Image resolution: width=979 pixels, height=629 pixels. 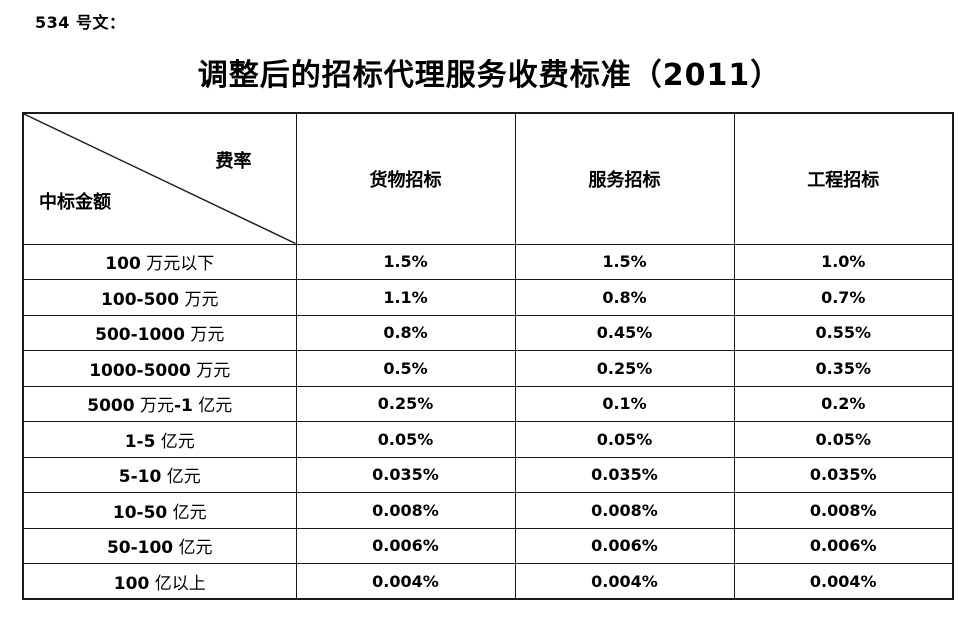 What do you see at coordinates (489, 75) in the screenshot?
I see `page-title: 调整后的招标代理服务收费标准（2011）` at bounding box center [489, 75].